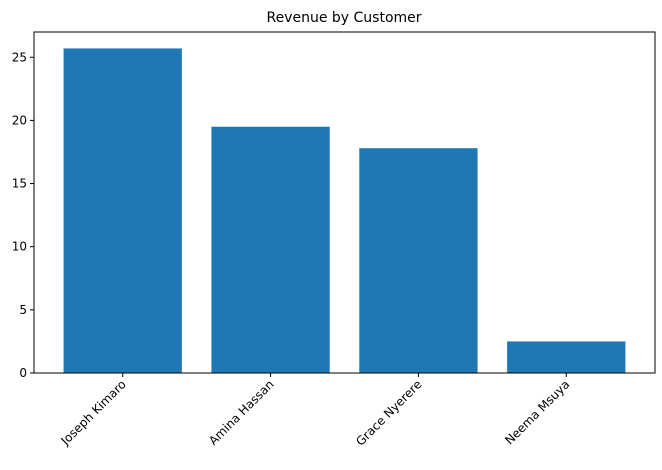 Image resolution: width=662 pixels, height=470 pixels. I want to click on x-tick-label: Amina Hassan, so click(241, 412).